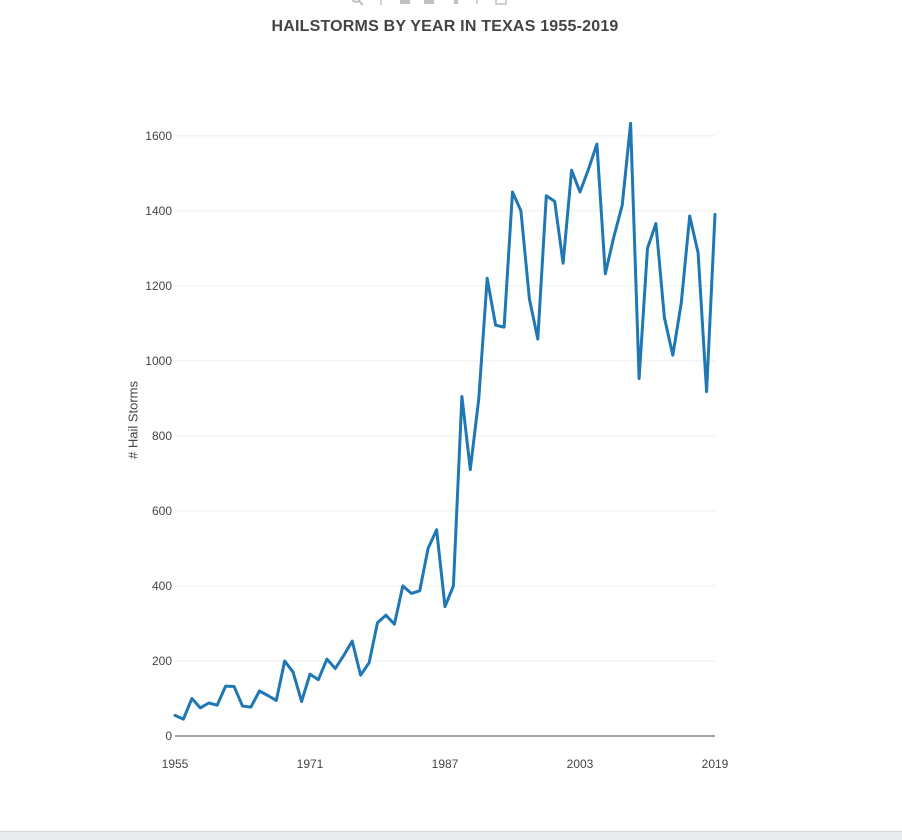 The image size is (902, 840). I want to click on autoscale-icon, so click(453, 3).